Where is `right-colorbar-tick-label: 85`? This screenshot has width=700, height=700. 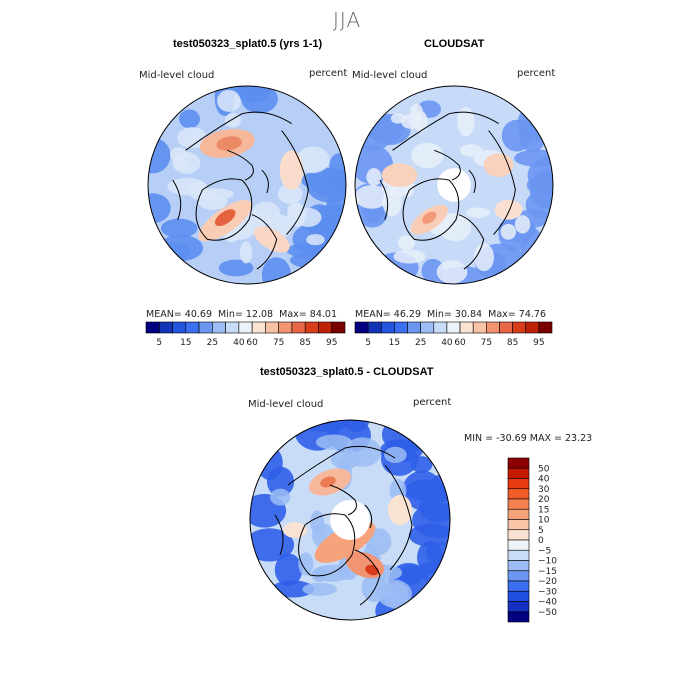 right-colorbar-tick-label: 85 is located at coordinates (512, 343).